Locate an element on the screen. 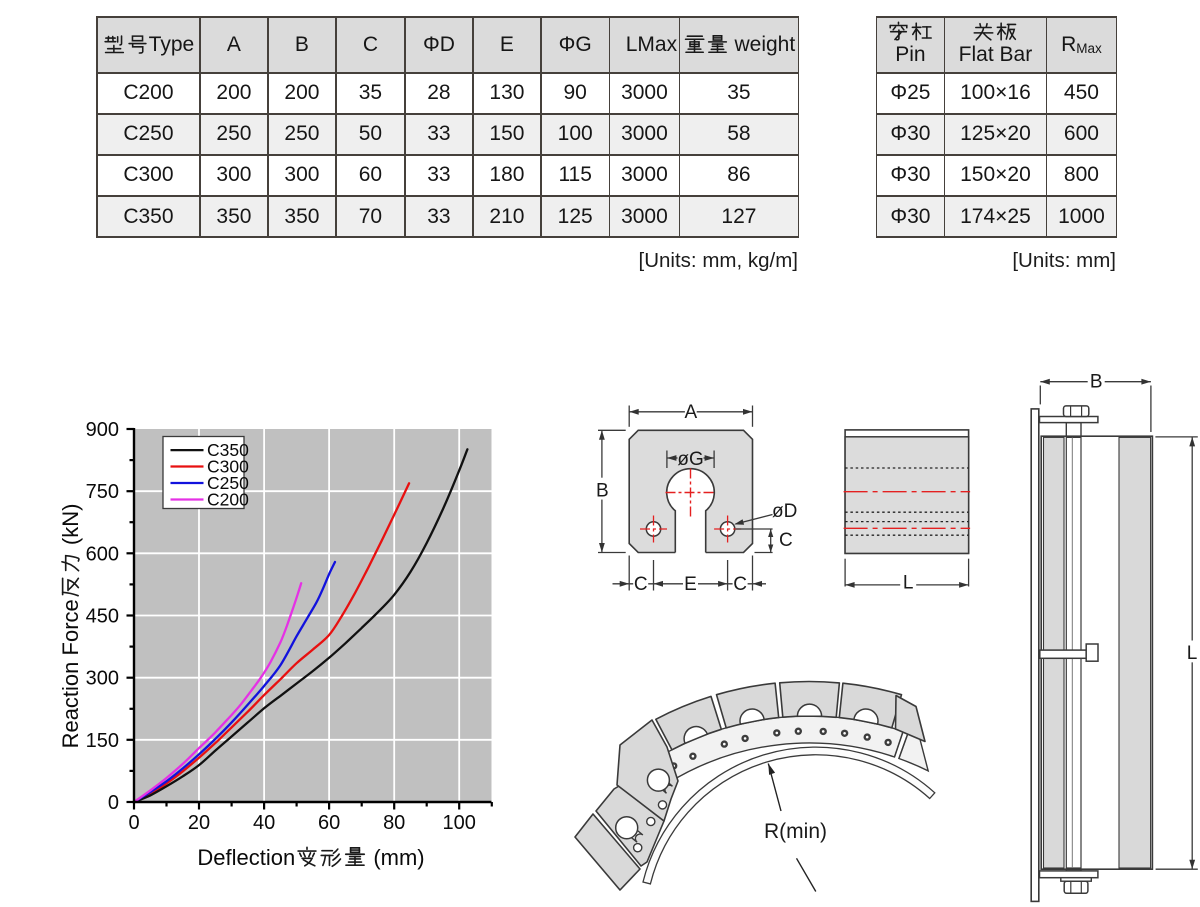 This screenshot has height=907, width=1200. svg-text: A is located at coordinates (690, 412).